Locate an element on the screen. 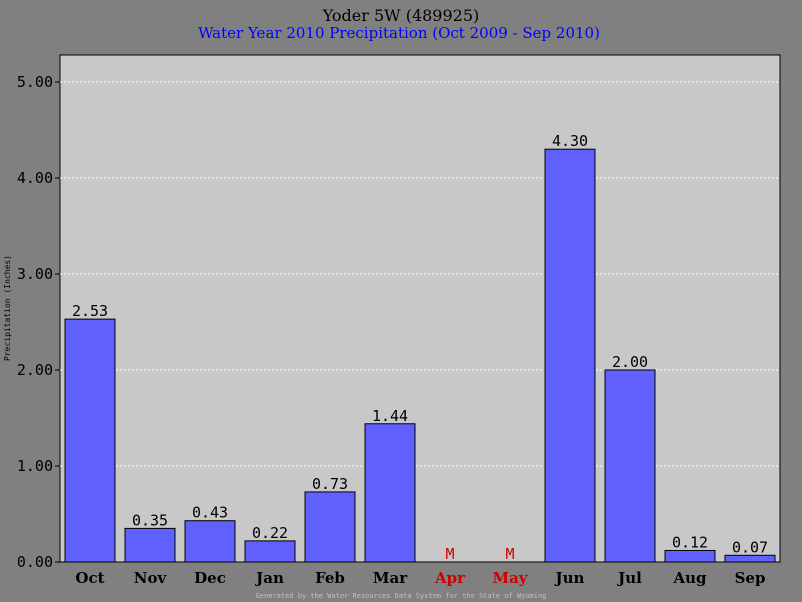 This screenshot has width=802, height=602. data-label-oct: 2.53 is located at coordinates (90, 311).